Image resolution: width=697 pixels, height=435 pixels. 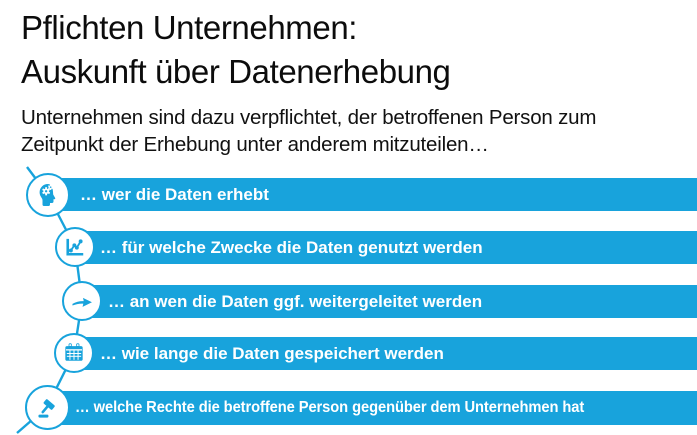 I want to click on line-chart-icon, so click(x=75, y=247).